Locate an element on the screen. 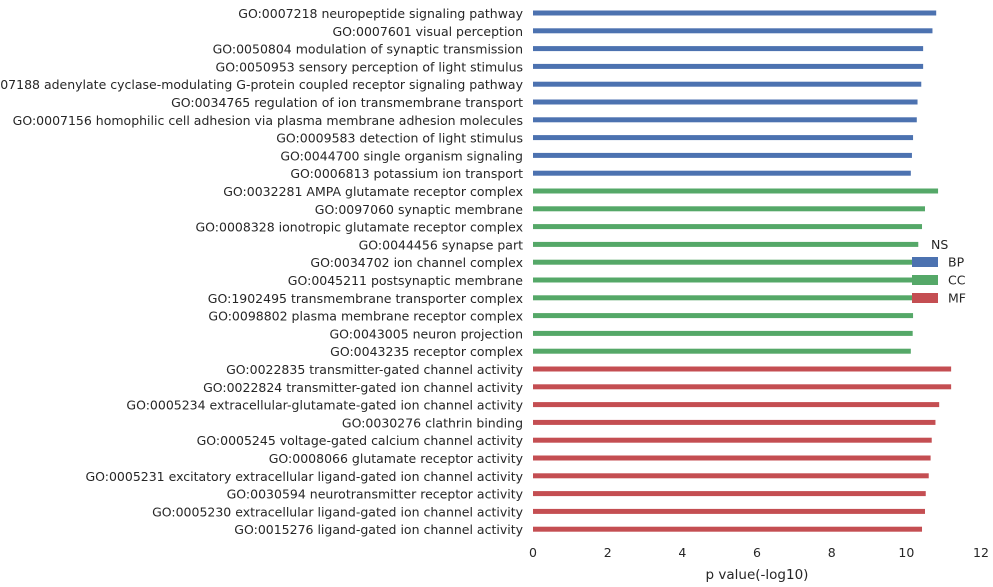 Image resolution: width=993 pixels, height=587 pixels. x-tick-label: 0 is located at coordinates (533, 552).